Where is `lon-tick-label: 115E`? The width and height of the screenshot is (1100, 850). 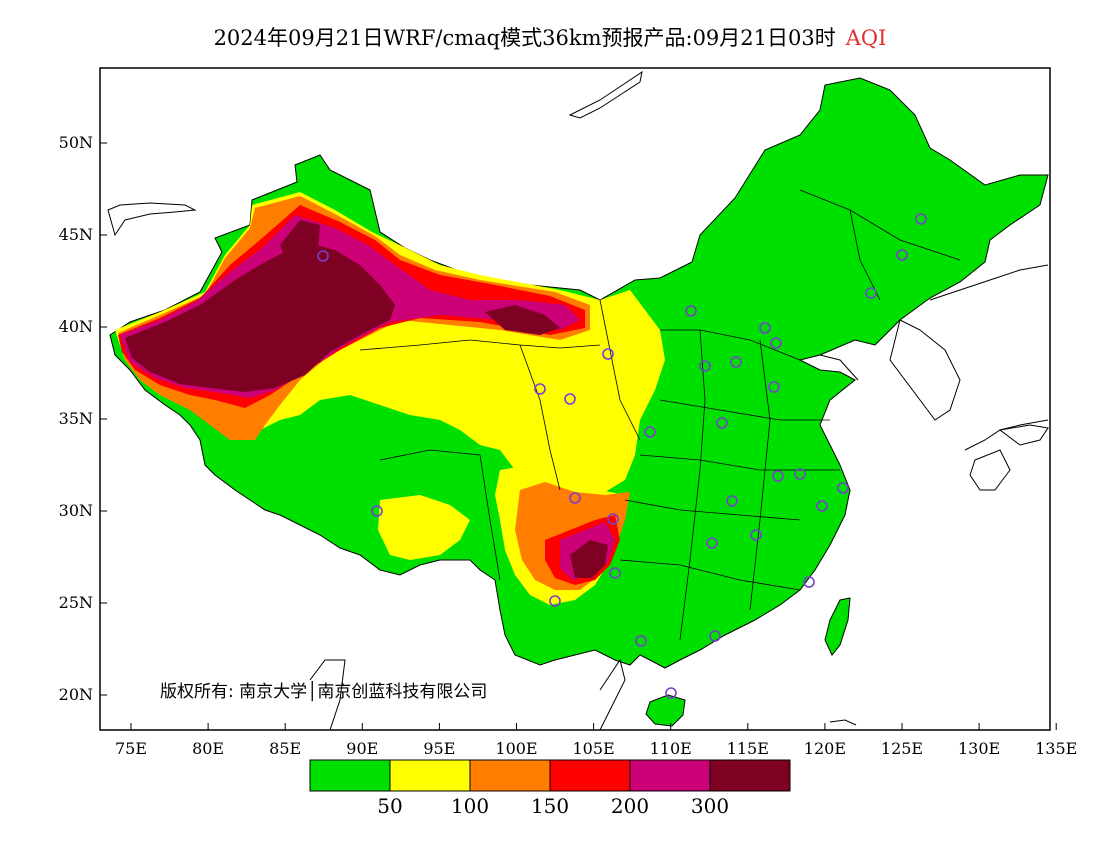 lon-tick-label: 115E is located at coordinates (748, 748).